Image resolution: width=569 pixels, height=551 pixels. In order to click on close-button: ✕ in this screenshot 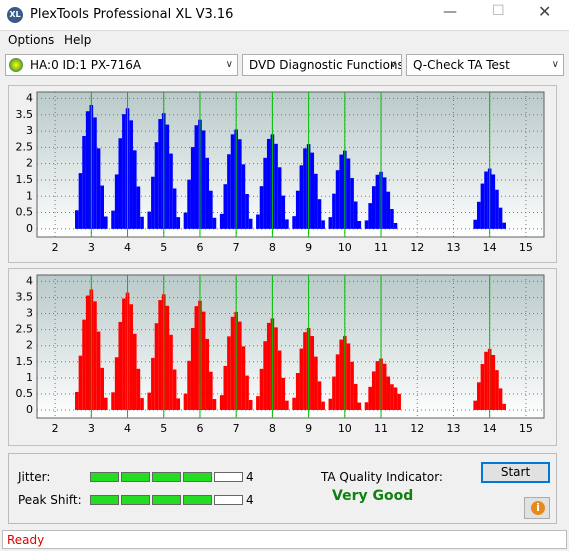, I will do `click(545, 11)`.